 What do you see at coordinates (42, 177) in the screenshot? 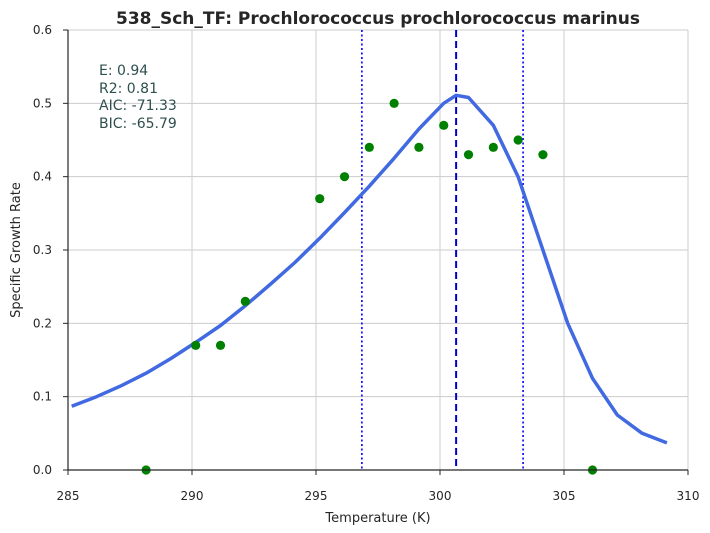
I see `y-tick-label: 0.4` at bounding box center [42, 177].